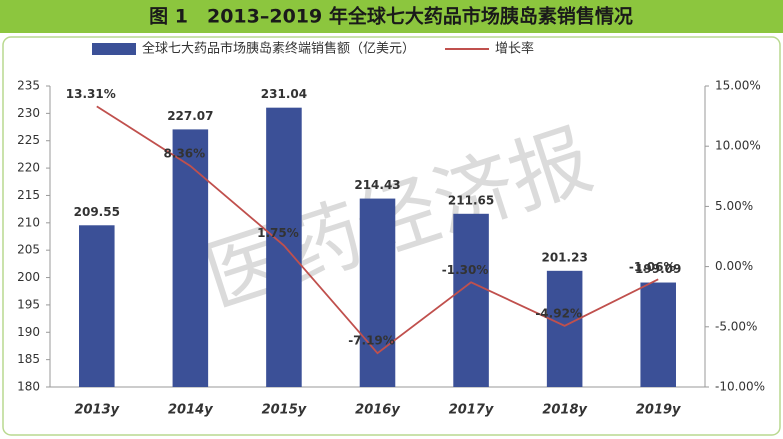  I want to click on x-tick-label: 2019y, so click(658, 410).